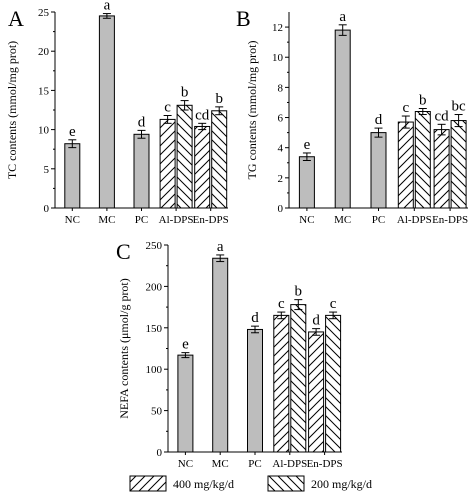  What do you see at coordinates (342, 220) in the screenshot?
I see `panel-b-x-tick-label: MC` at bounding box center [342, 220].